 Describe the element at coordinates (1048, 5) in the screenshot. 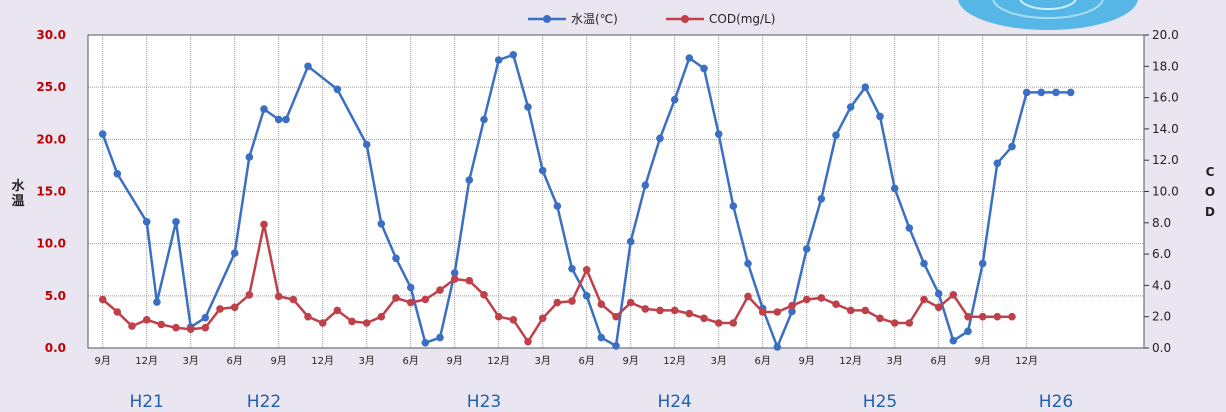

I see `ripple-ring` at that location.